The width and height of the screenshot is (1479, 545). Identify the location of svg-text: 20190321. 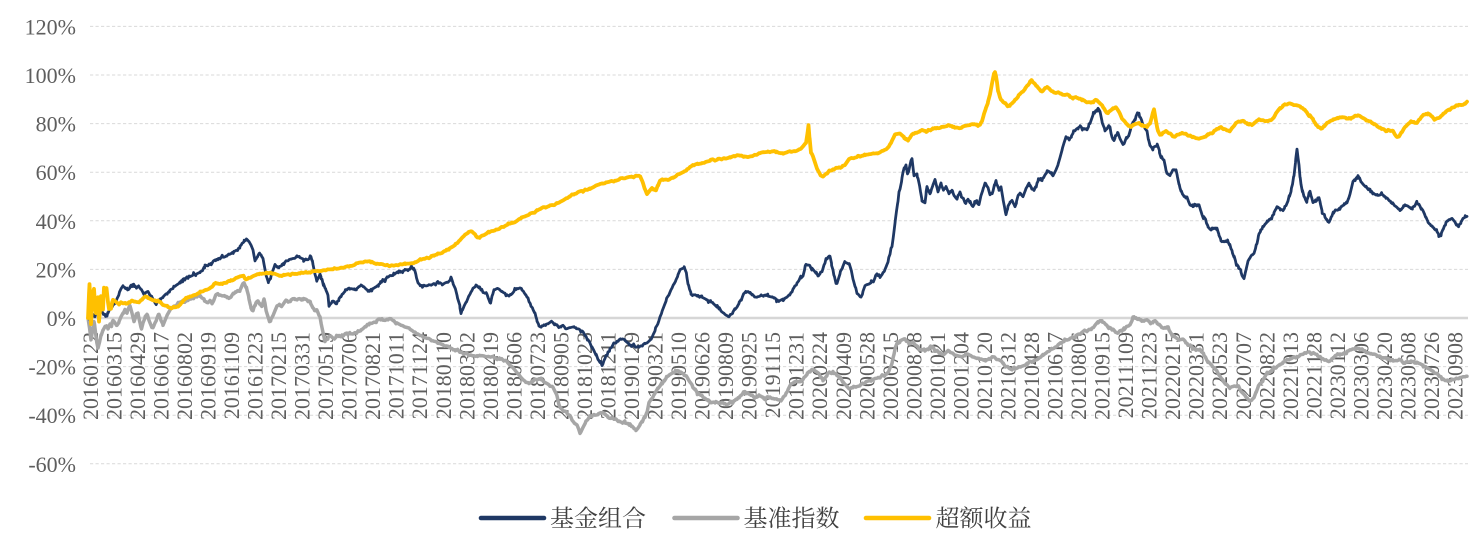
(655, 376).